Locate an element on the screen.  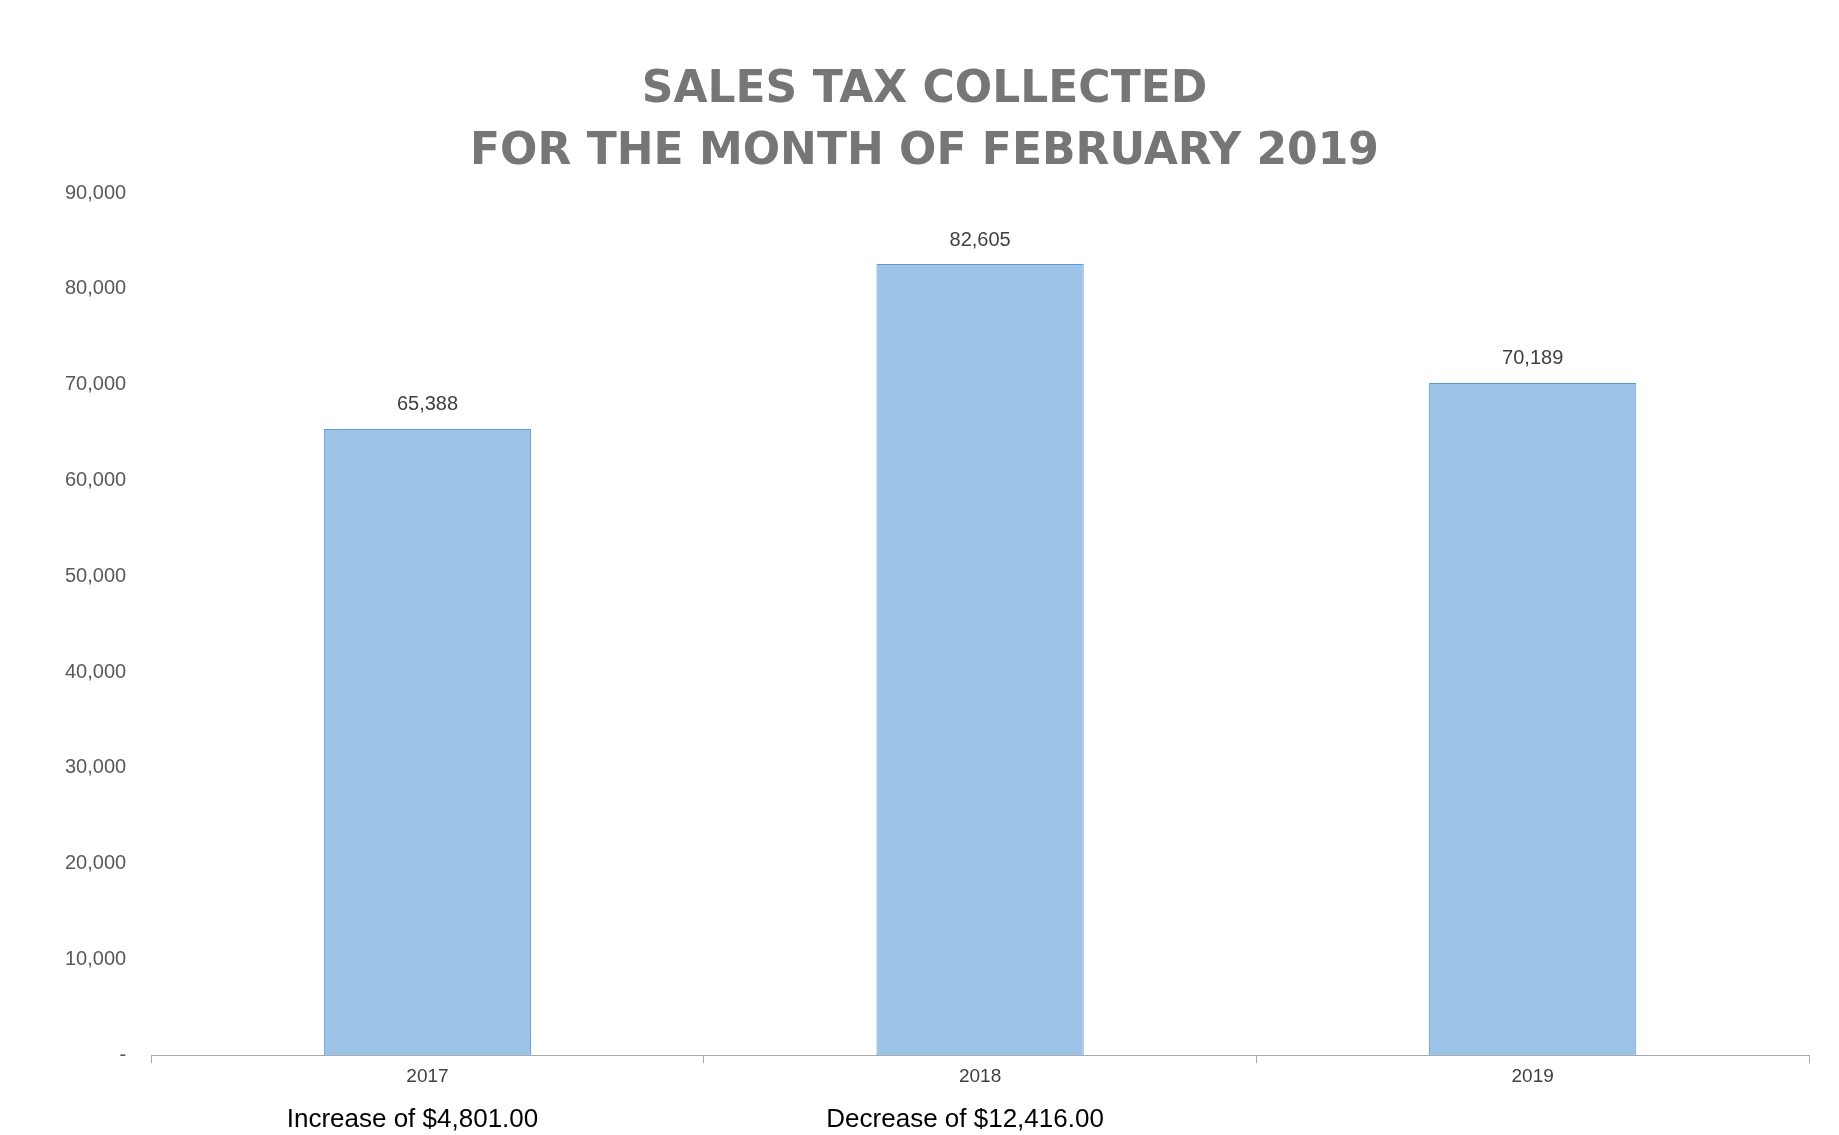
x-tick-label: 2018 is located at coordinates (980, 1075).